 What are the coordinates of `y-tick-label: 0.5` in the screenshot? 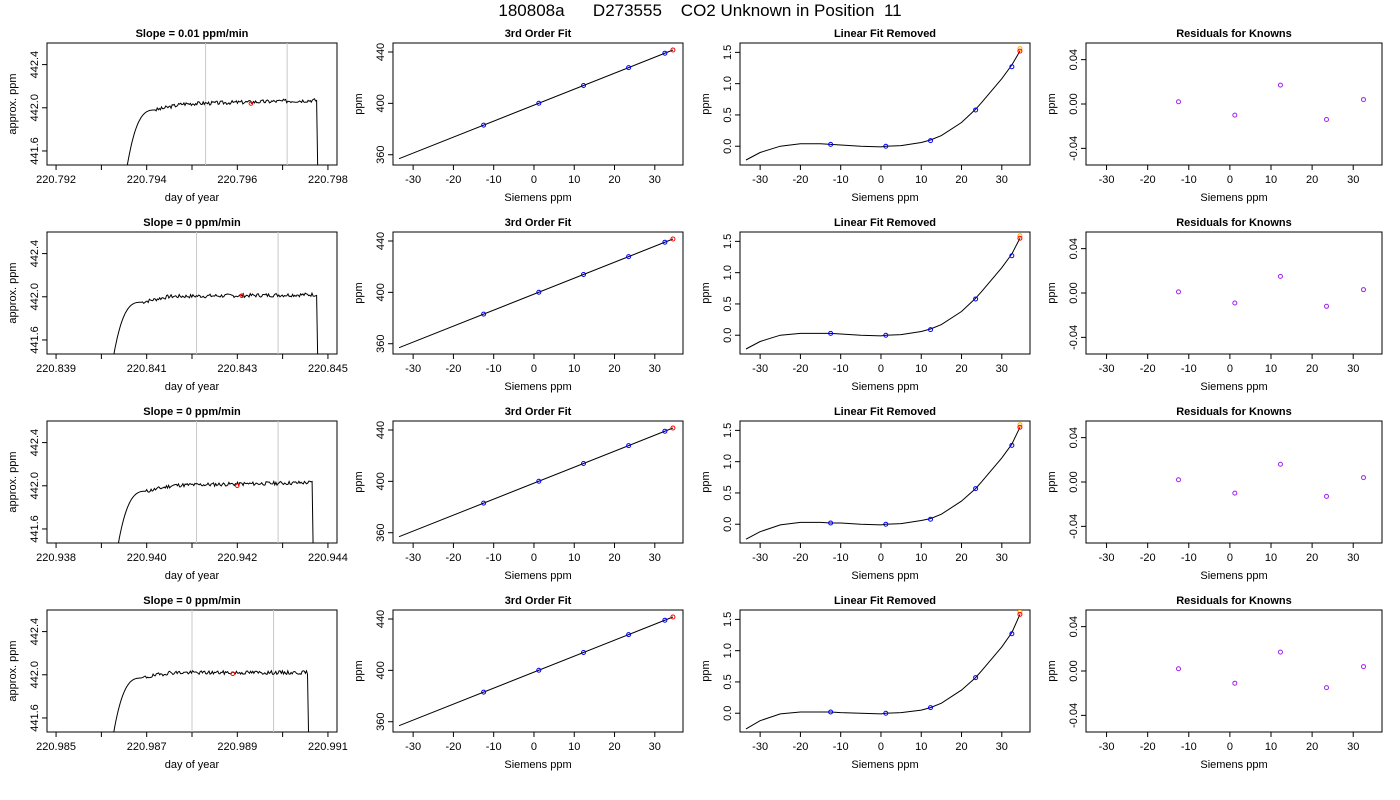 It's located at (728, 114).